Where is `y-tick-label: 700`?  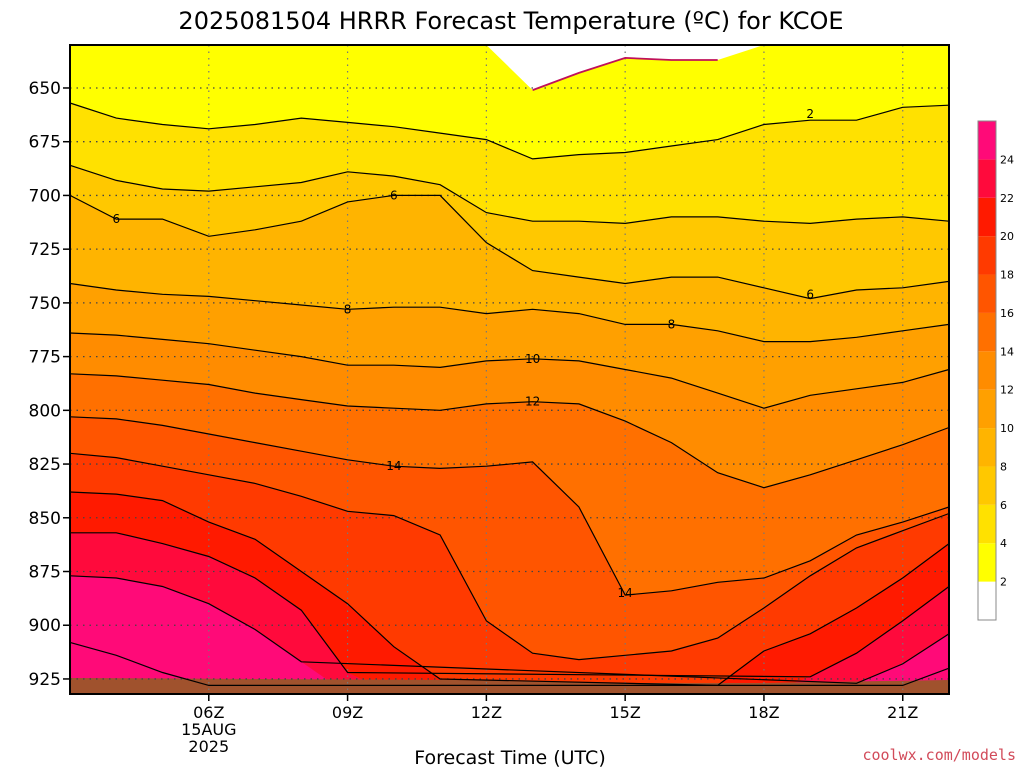
y-tick-label: 700 is located at coordinates (45, 196).